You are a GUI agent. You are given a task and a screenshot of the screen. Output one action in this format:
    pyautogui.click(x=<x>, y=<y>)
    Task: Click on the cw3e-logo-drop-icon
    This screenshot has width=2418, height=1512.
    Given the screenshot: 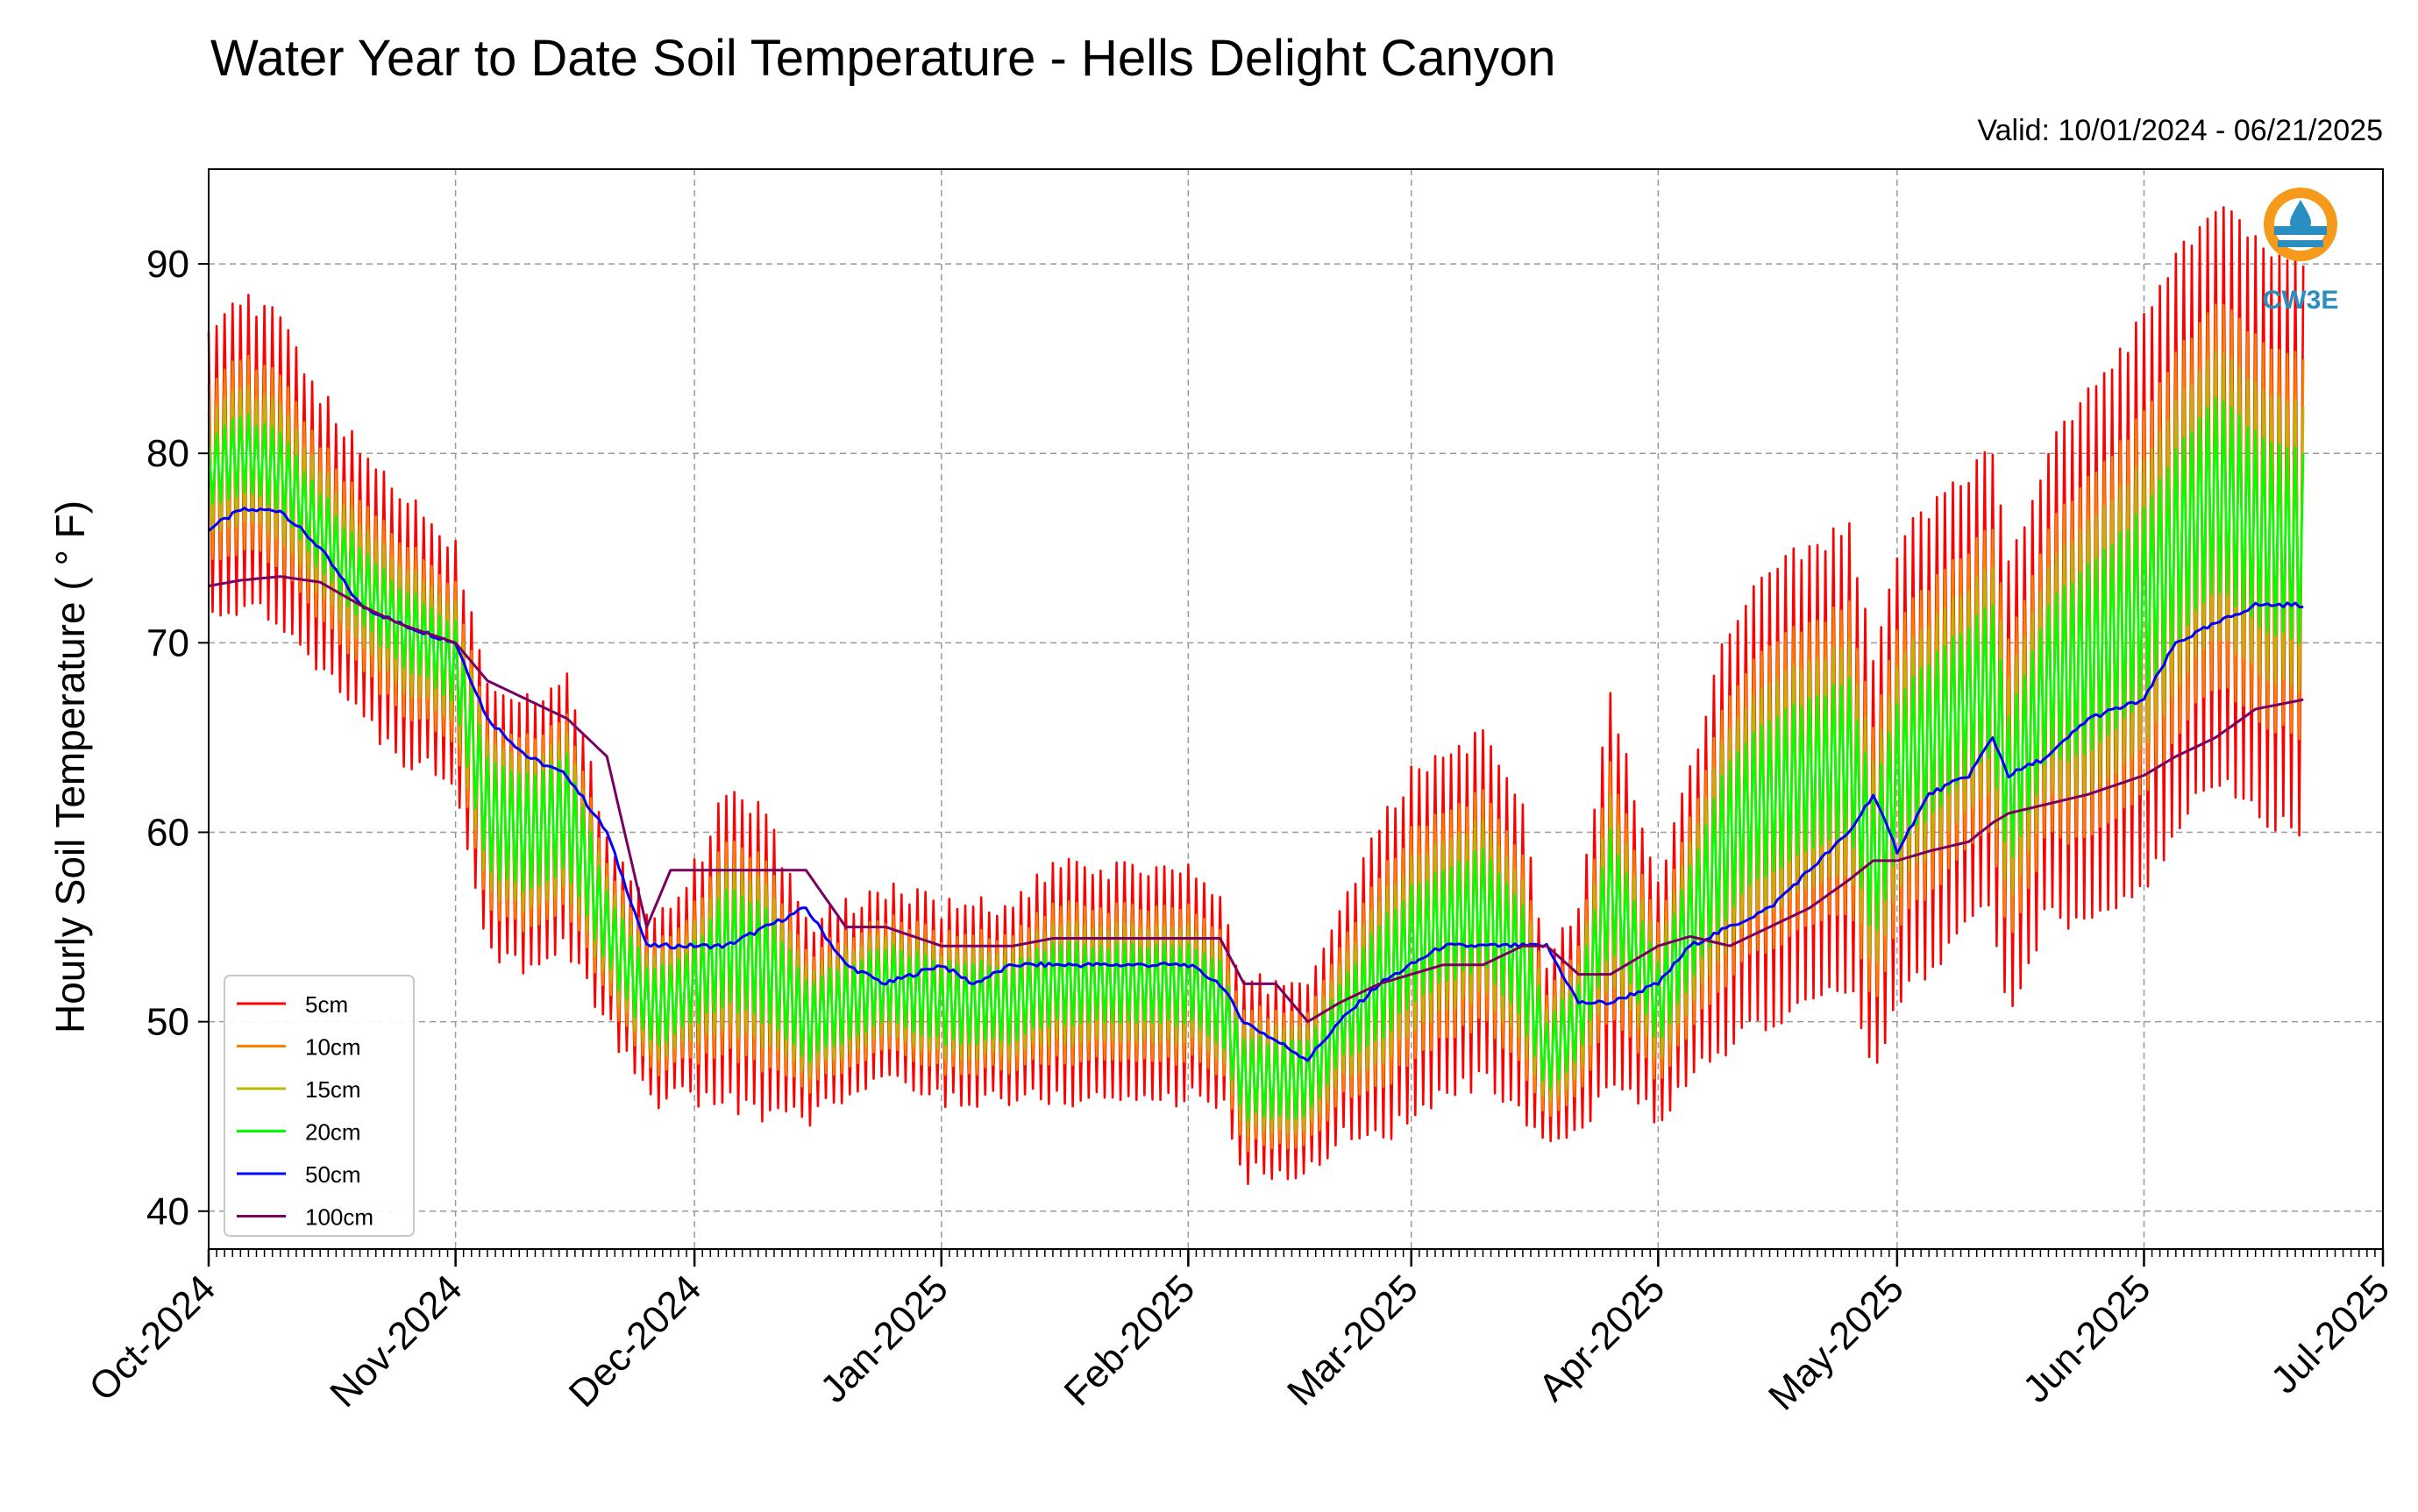 What is the action you would take?
    pyautogui.click(x=2300, y=216)
    